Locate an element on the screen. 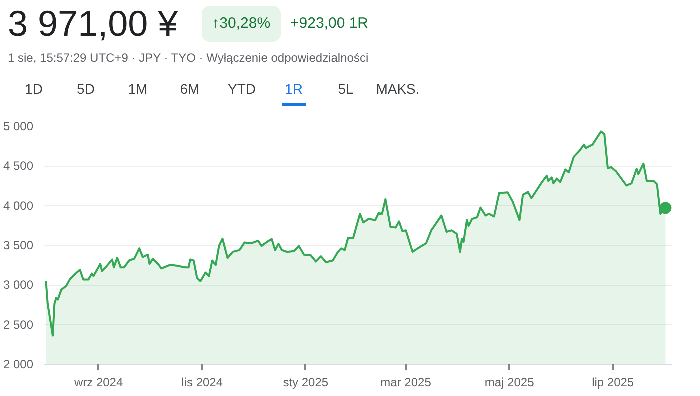 Image resolution: width=700 pixels, height=396 pixels. y-tick-label: 5 000 is located at coordinates (18, 127).